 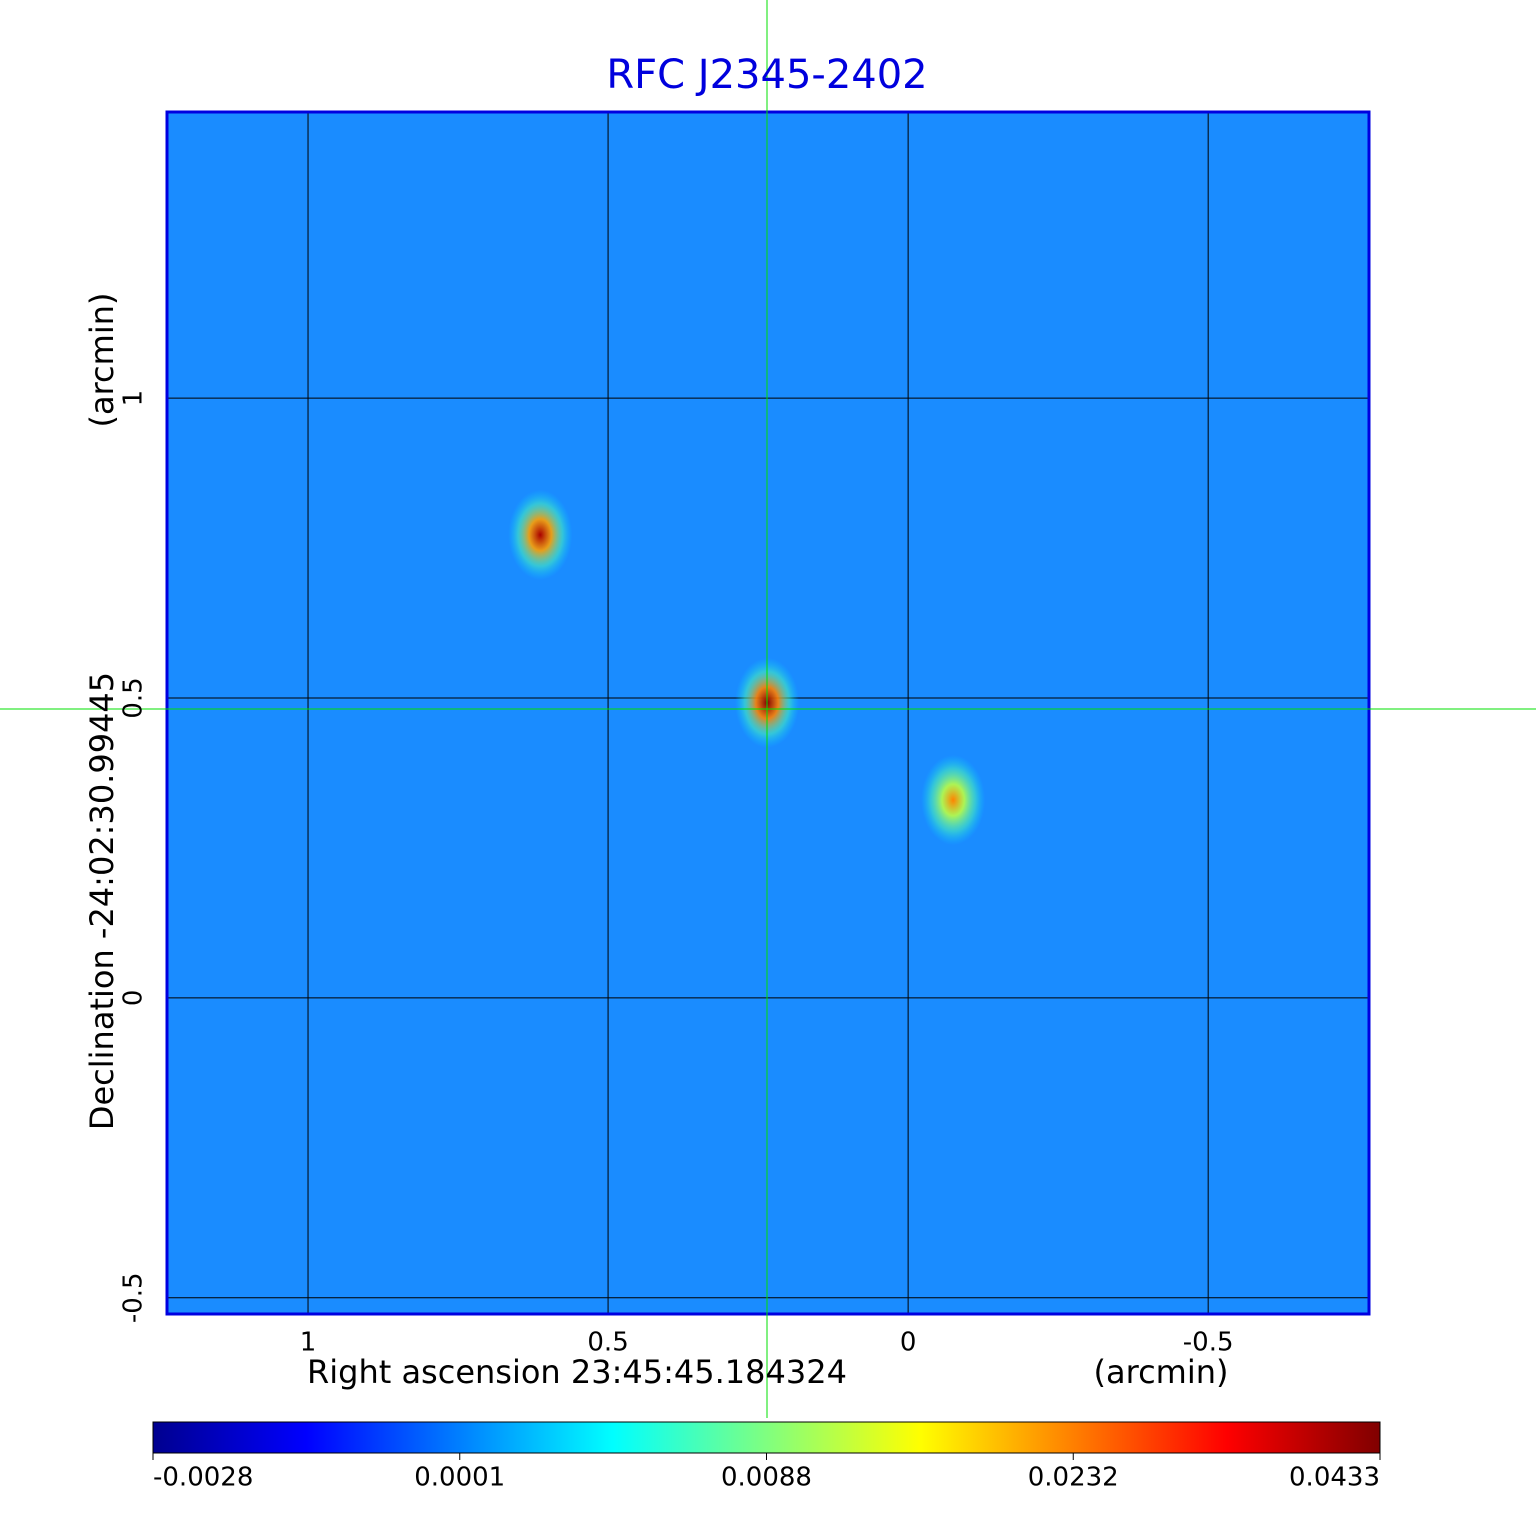 I want to click on colorbar-tick-label: 0.0001, so click(x=459, y=1478).